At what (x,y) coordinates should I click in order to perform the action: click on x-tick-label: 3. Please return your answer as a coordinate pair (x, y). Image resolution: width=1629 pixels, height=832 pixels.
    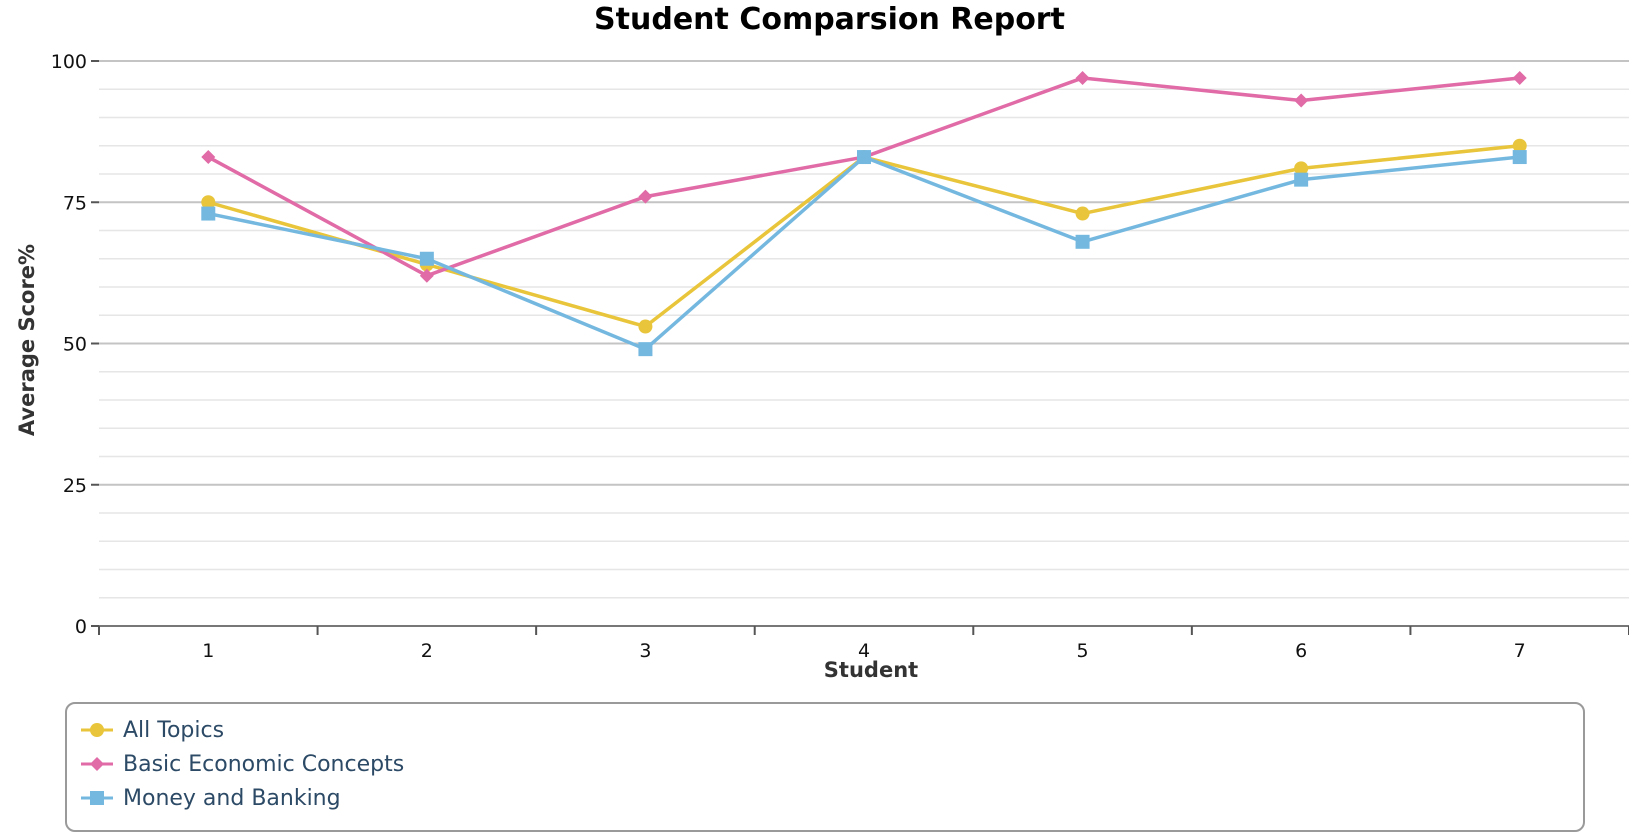
    Looking at the image, I should click on (645, 651).